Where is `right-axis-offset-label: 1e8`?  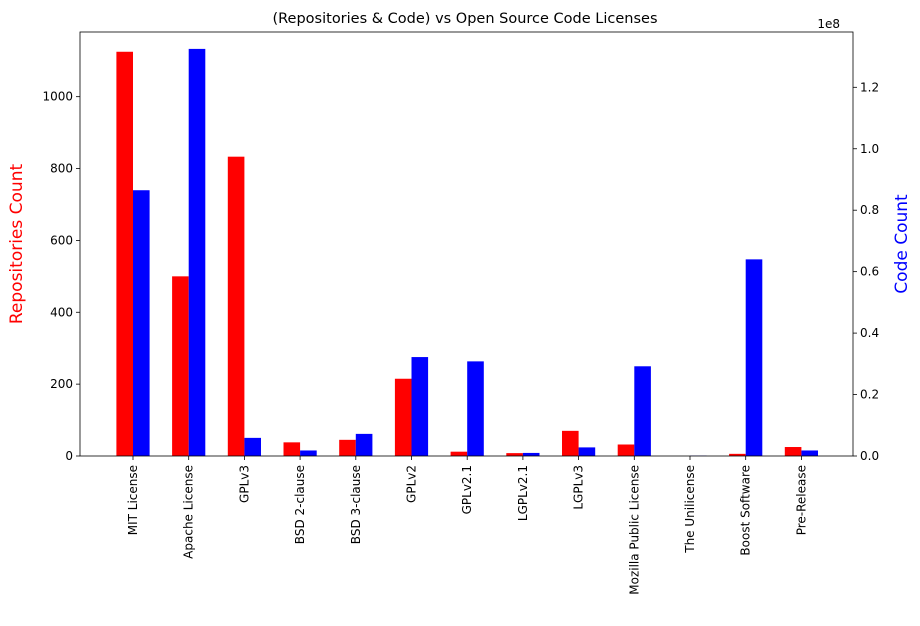 right-axis-offset-label: 1e8 is located at coordinates (828, 24).